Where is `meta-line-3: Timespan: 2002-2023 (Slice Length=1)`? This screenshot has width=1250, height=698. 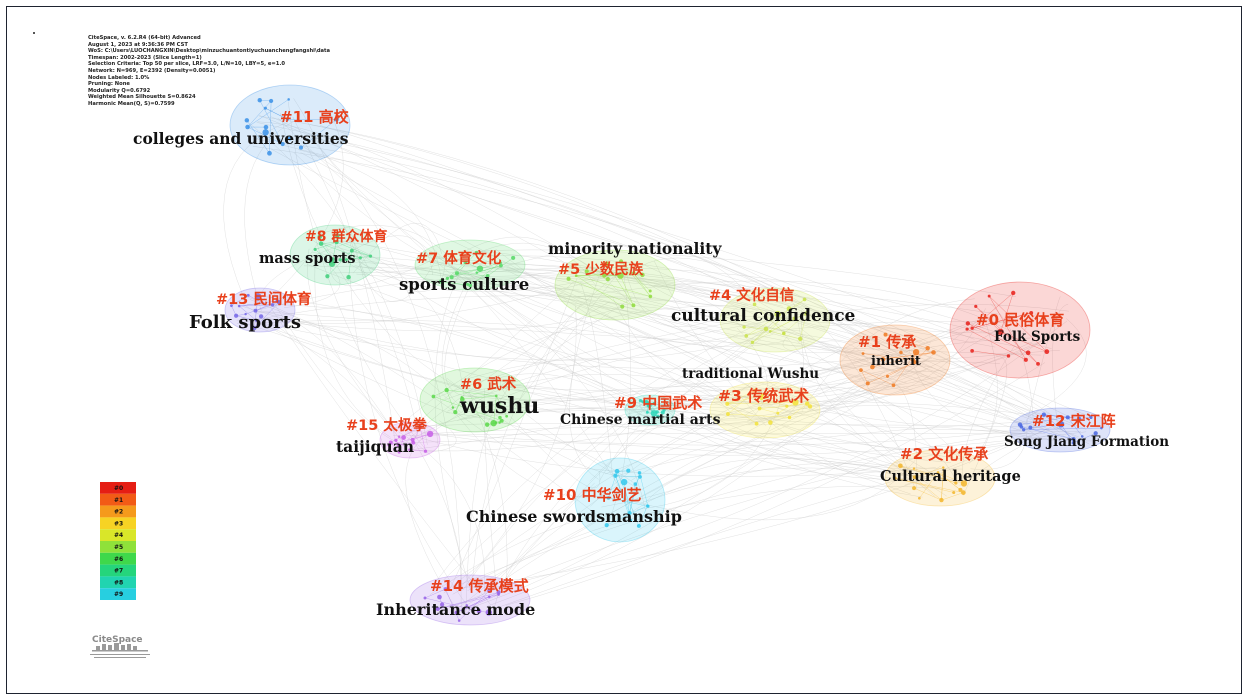
meta-line-3: Timespan: 2002-2023 (Slice Length=1) is located at coordinates (145, 57).